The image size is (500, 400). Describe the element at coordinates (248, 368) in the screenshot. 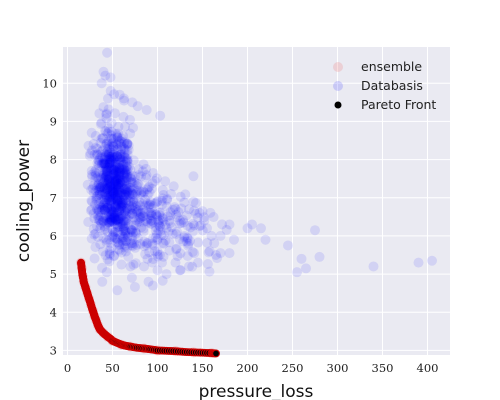

I see `x-tick-label: 200` at that location.